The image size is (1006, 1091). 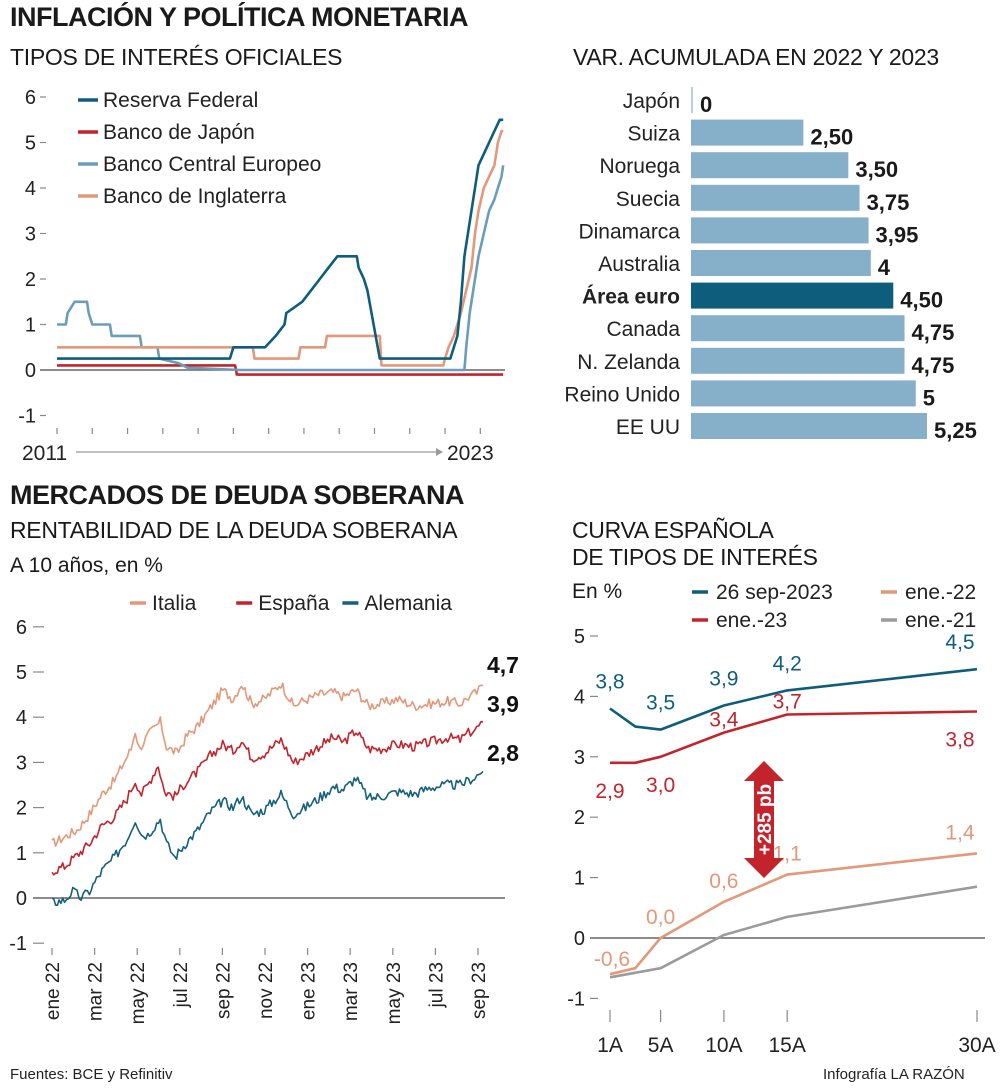 What do you see at coordinates (787, 702) in the screenshot?
I see `curve-value-label-ene23: 3,7` at bounding box center [787, 702].